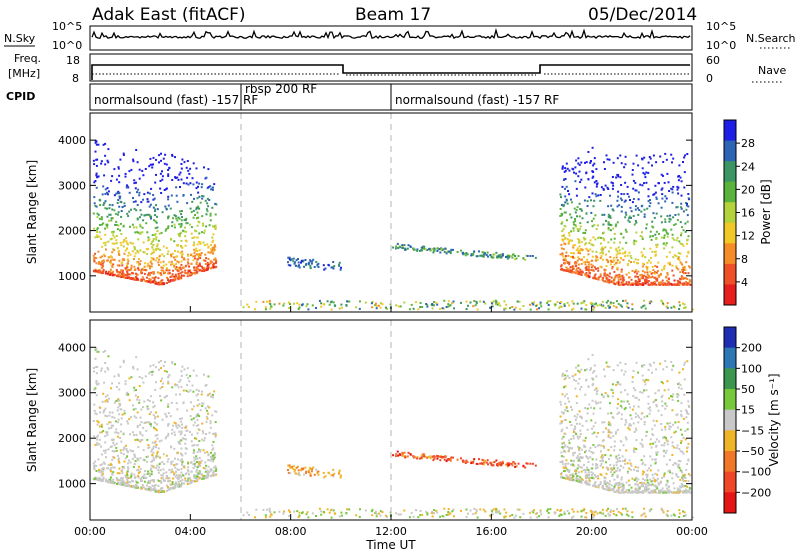 The image size is (800, 554). I want to click on power-colorbar-tick-label-4: 20, so click(748, 189).